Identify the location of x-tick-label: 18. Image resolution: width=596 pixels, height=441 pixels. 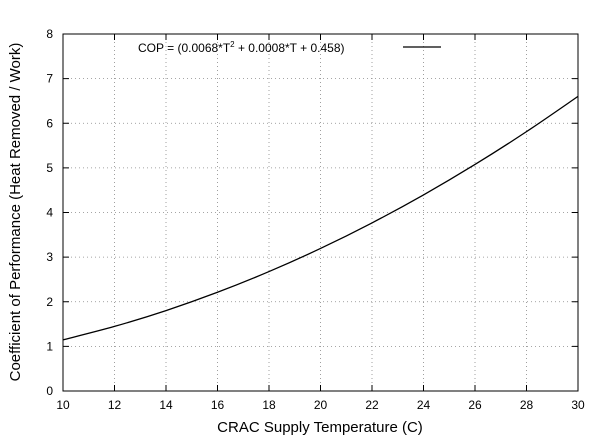
(269, 405).